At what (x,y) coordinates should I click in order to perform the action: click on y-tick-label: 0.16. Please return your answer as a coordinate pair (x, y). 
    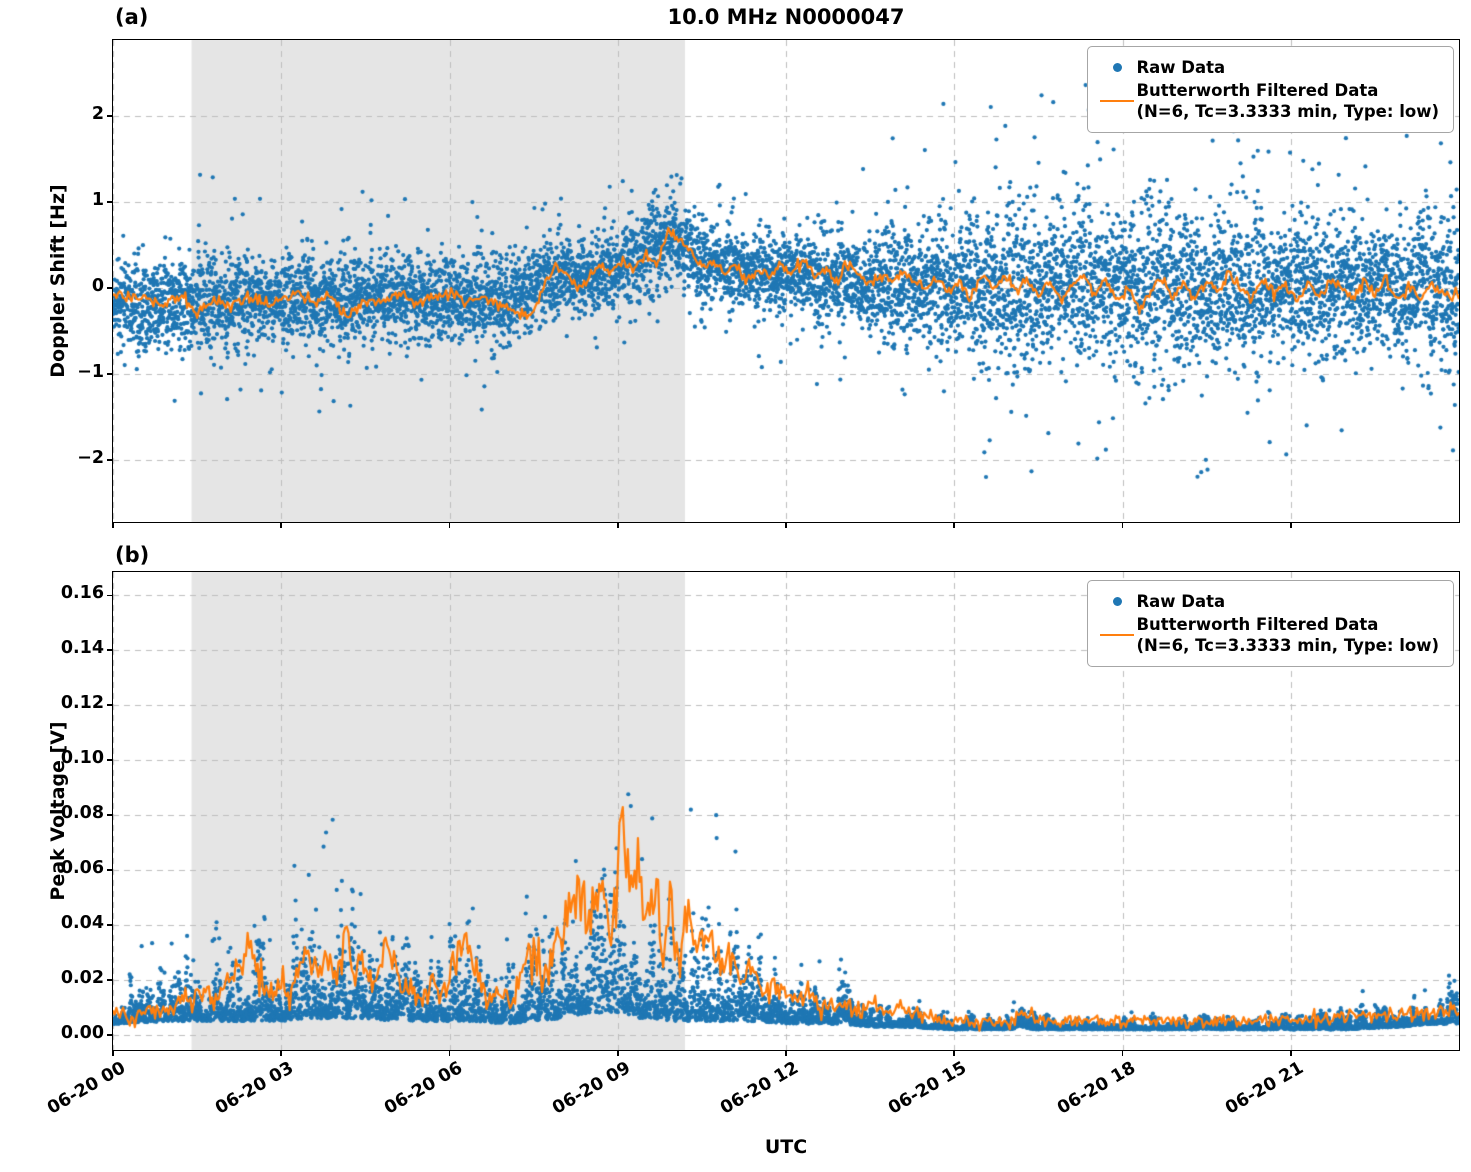
    Looking at the image, I should click on (82, 593).